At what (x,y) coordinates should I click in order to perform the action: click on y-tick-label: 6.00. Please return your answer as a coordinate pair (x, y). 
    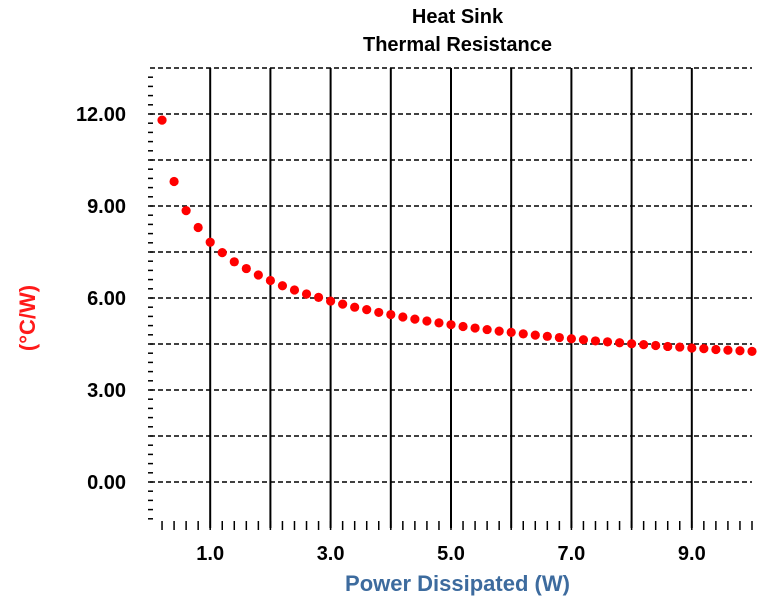
    Looking at the image, I should click on (106, 299).